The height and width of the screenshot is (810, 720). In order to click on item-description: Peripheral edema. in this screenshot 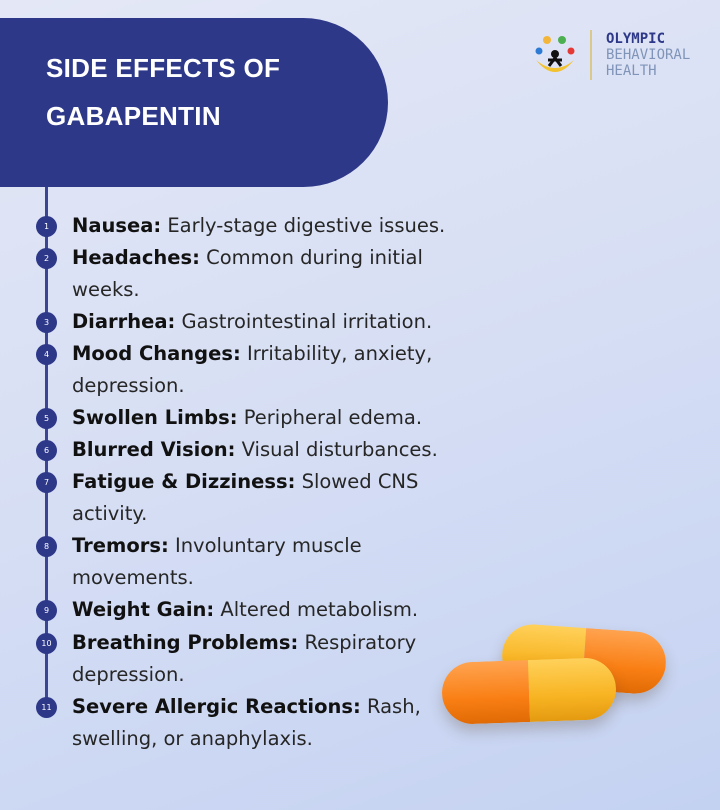, I will do `click(330, 417)`.